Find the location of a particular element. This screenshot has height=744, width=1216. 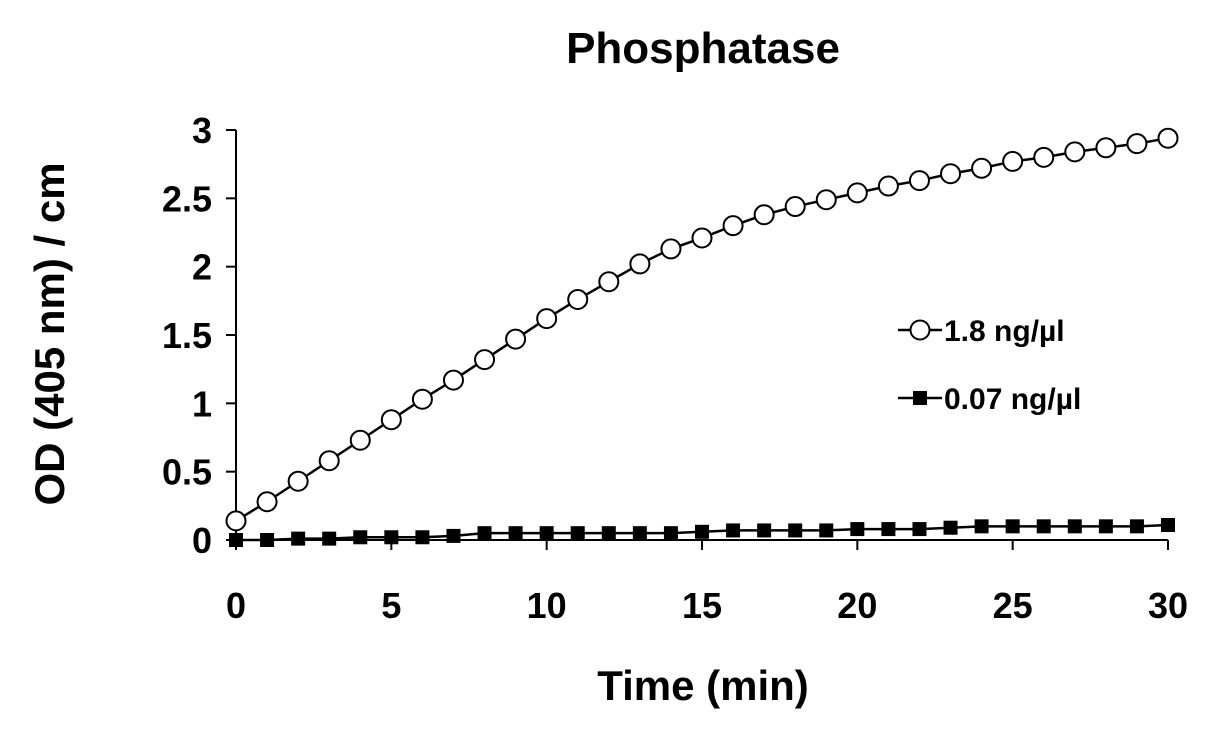

y-tick-label: 1.5 is located at coordinates (187, 335).